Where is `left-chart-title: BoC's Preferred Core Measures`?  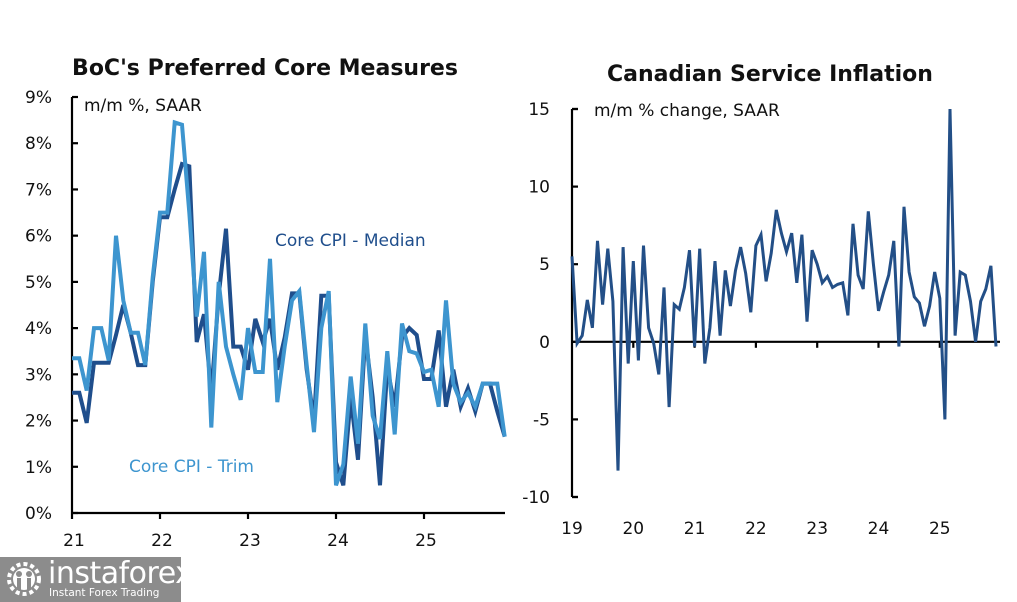
left-chart-title: BoC's Preferred Core Measures is located at coordinates (265, 68).